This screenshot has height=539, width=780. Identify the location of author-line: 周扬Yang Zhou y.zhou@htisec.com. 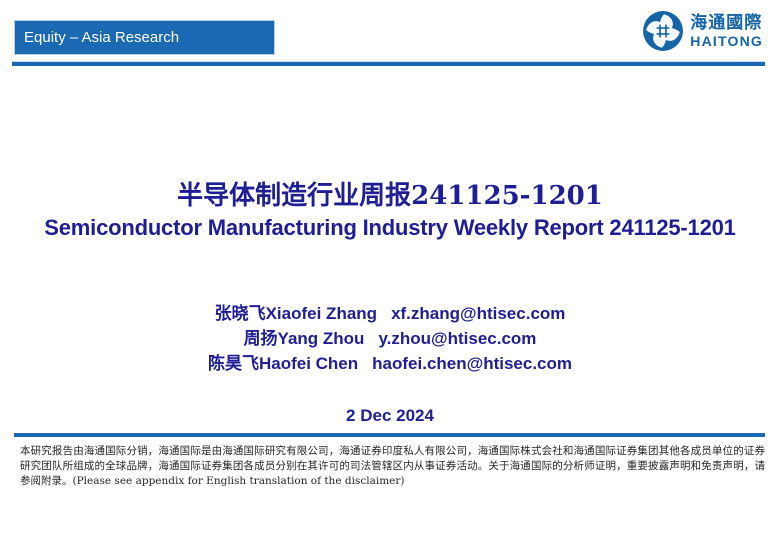
(390, 338).